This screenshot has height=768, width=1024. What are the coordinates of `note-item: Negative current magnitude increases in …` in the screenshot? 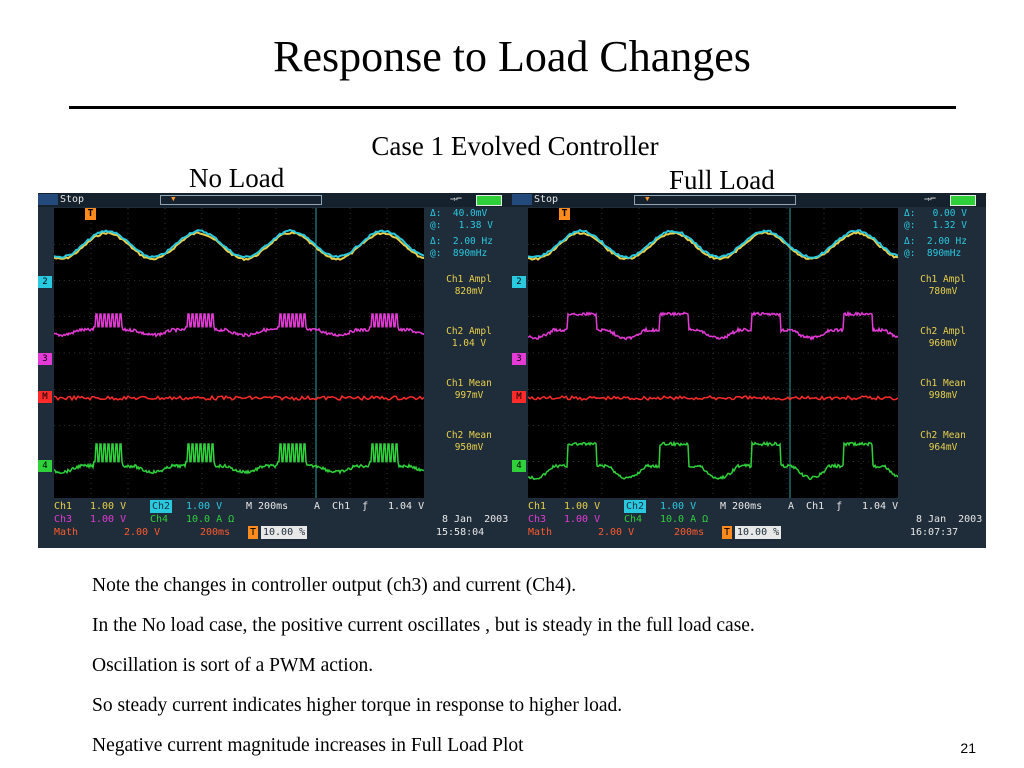 It's located at (308, 745).